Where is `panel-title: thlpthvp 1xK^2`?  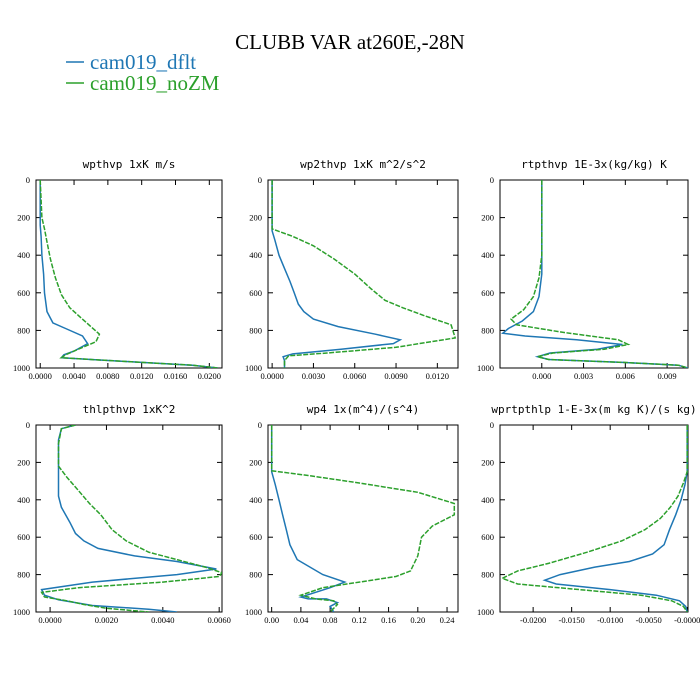 panel-title: thlpthvp 1xK^2 is located at coordinates (129, 409).